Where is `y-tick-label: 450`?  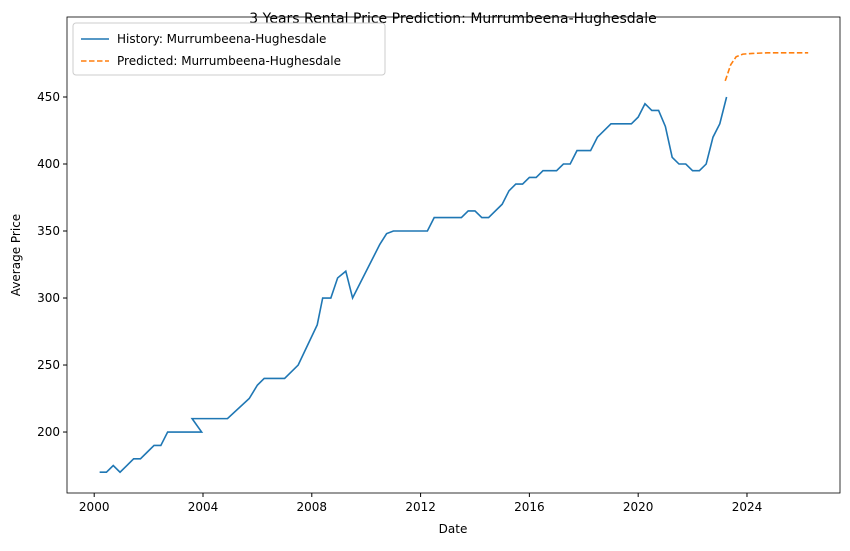
y-tick-label: 450 is located at coordinates (48, 97).